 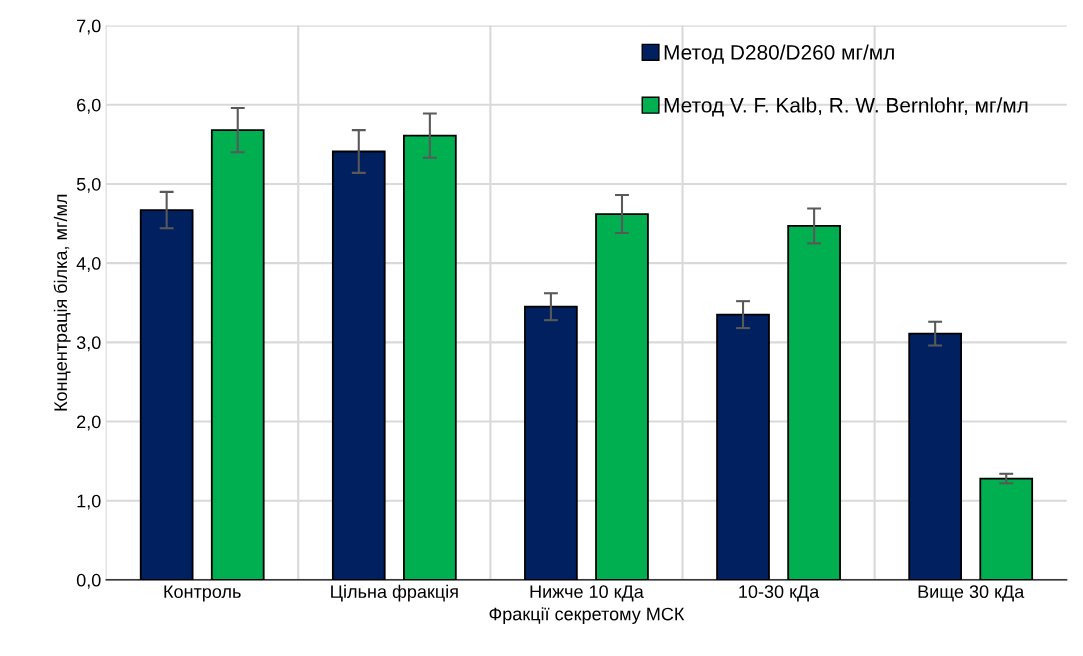 What do you see at coordinates (88, 581) in the screenshot?
I see `y-tick-label: 0,0` at bounding box center [88, 581].